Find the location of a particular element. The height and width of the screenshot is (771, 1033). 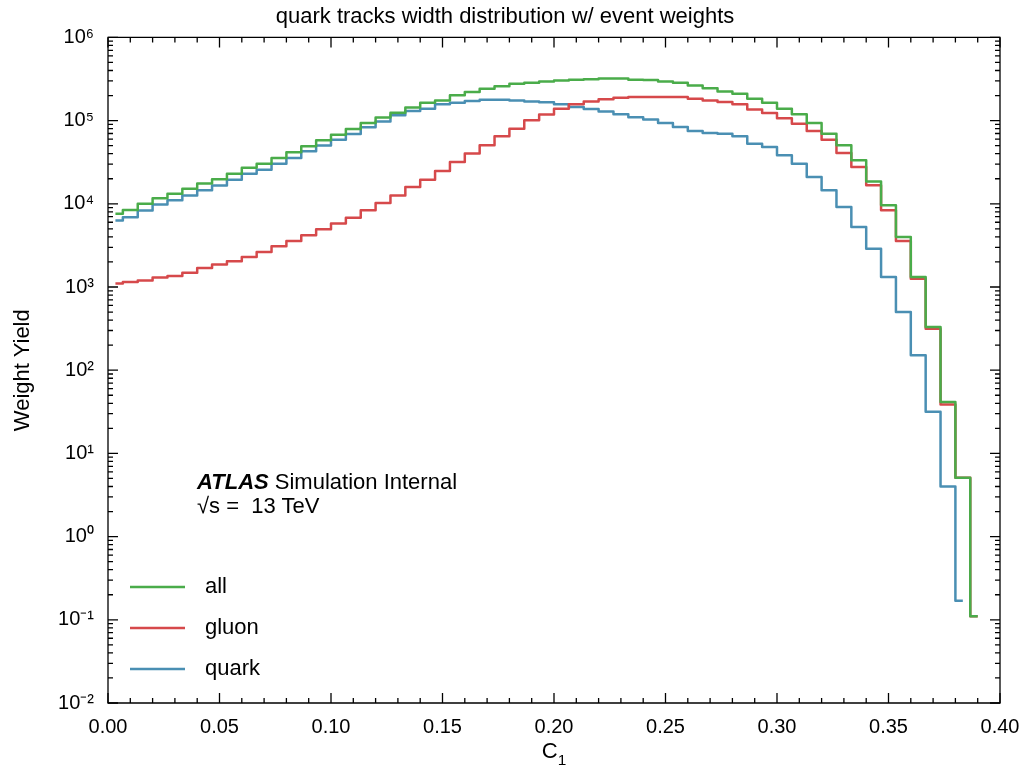

x-tick-label: 0.05 is located at coordinates (219, 725).